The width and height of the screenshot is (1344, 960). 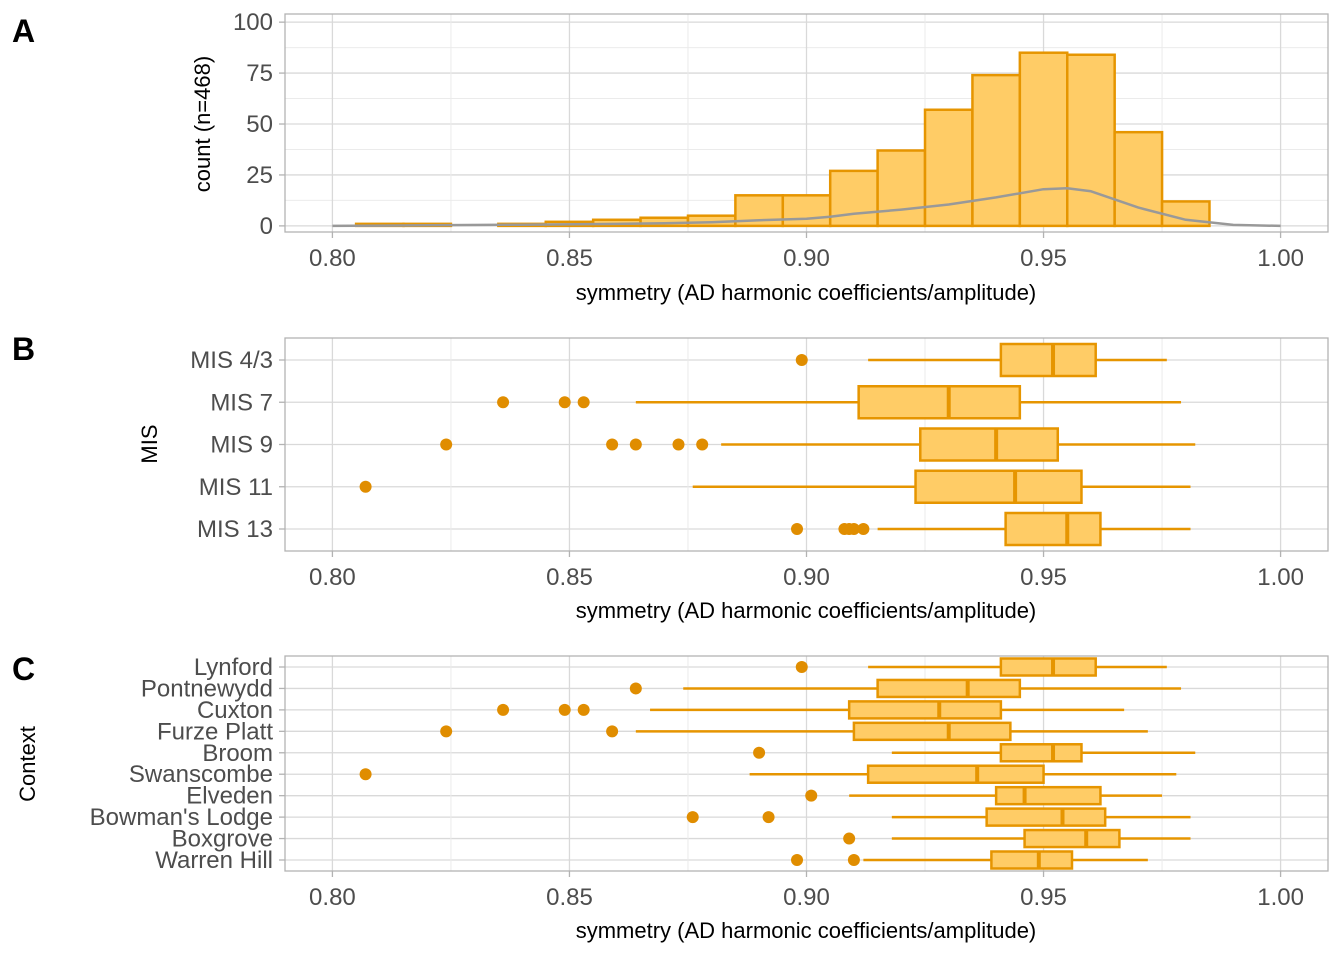 What do you see at coordinates (266, 226) in the screenshot?
I see `y-tick-label: 0` at bounding box center [266, 226].